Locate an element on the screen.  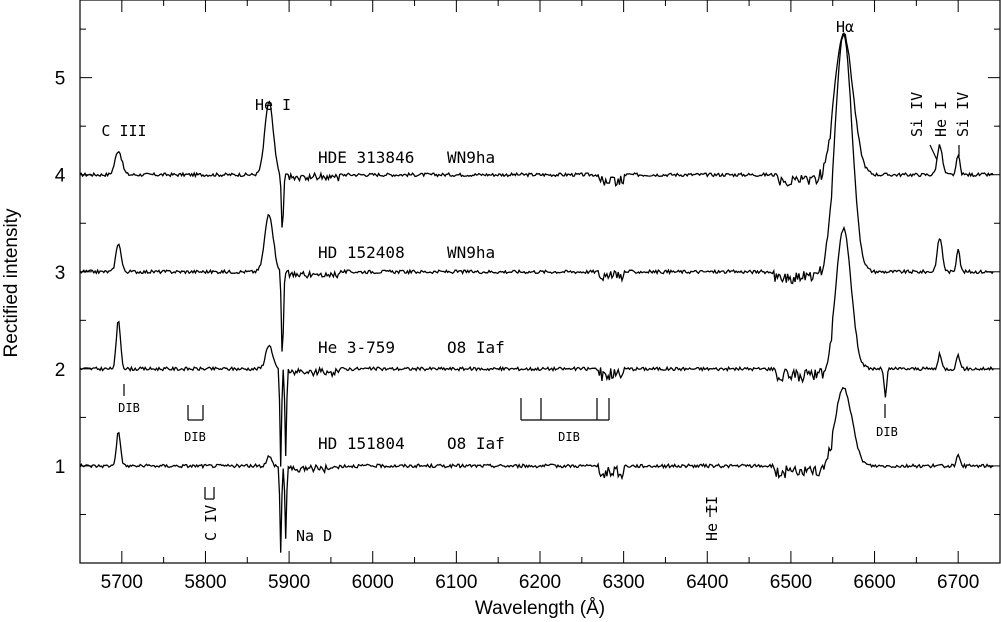
star-label-hd151804: HD 151804 is located at coordinates (361, 443).